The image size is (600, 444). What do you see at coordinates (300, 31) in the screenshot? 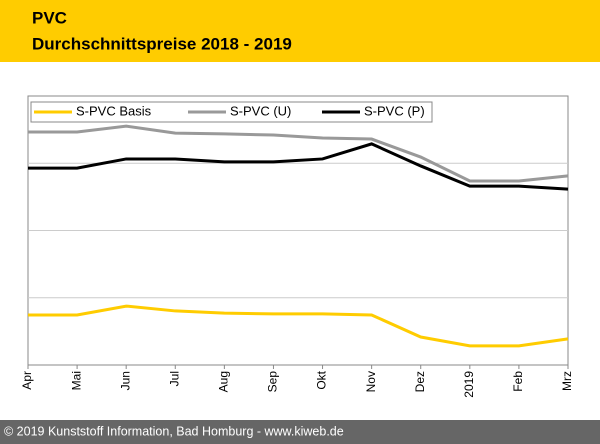
I see `header` at bounding box center [300, 31].